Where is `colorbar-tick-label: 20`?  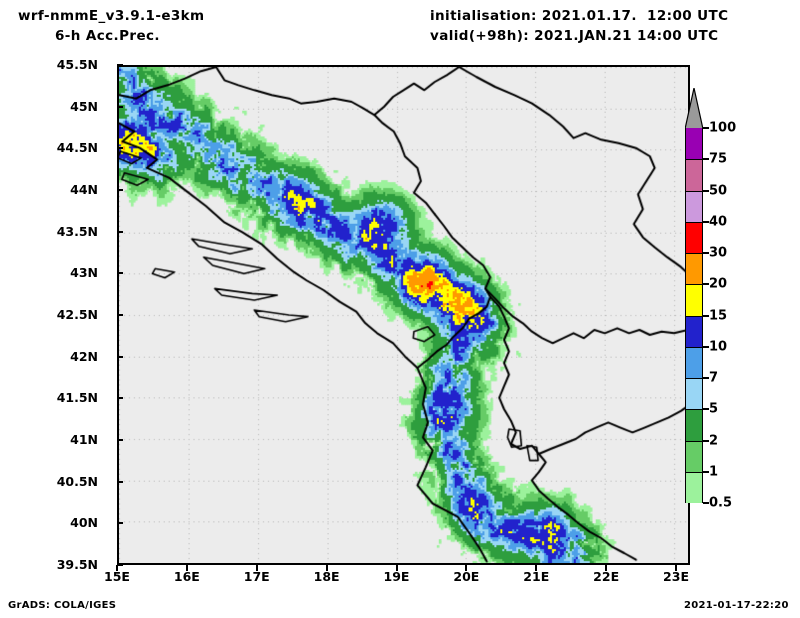
colorbar-tick-label: 20 is located at coordinates (718, 284).